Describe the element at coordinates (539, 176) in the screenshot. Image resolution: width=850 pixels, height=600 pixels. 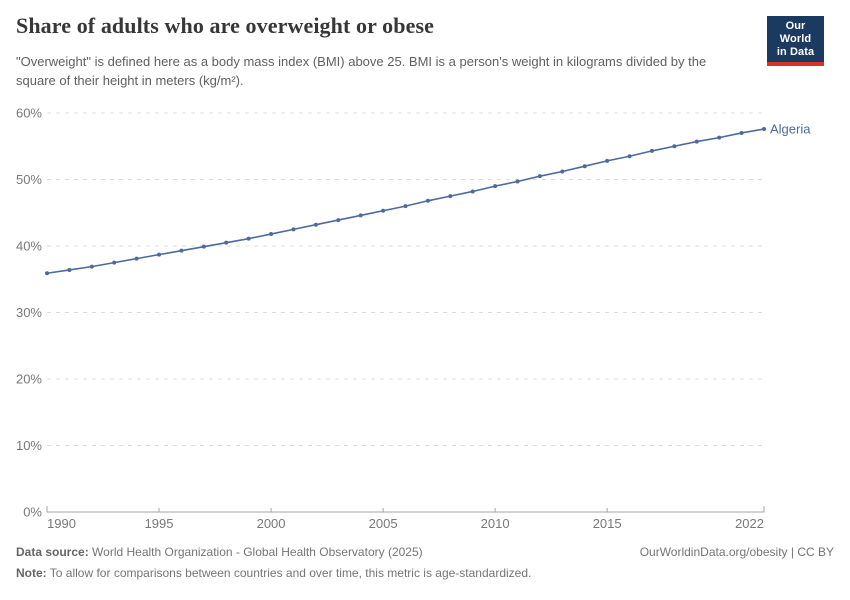
I see `data-point-2012` at that location.